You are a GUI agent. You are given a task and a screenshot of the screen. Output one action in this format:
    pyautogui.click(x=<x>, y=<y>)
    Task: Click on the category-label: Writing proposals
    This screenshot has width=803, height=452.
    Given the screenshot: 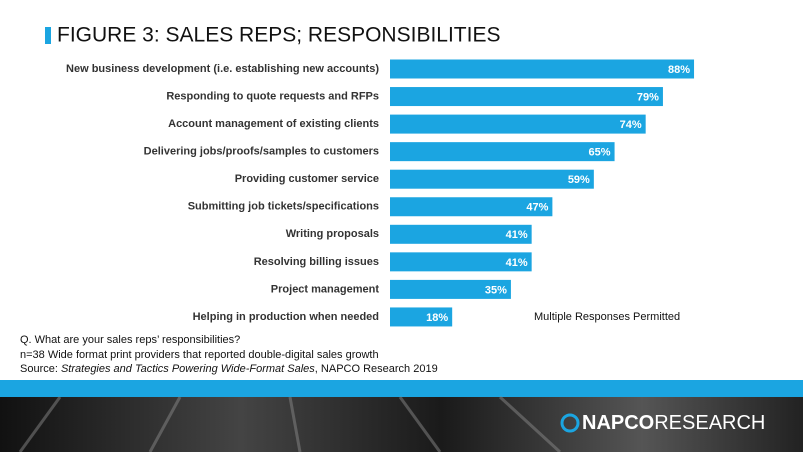 What is the action you would take?
    pyautogui.click(x=332, y=234)
    